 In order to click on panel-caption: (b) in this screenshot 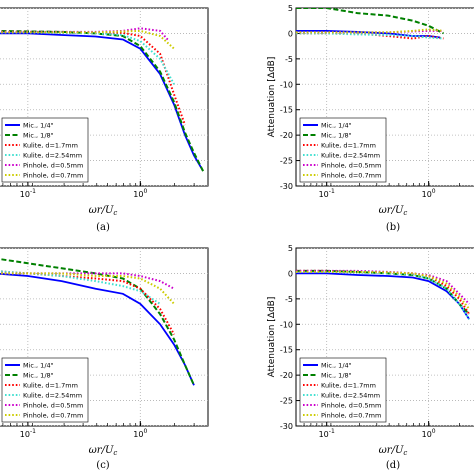, I will do `click(393, 227)`.